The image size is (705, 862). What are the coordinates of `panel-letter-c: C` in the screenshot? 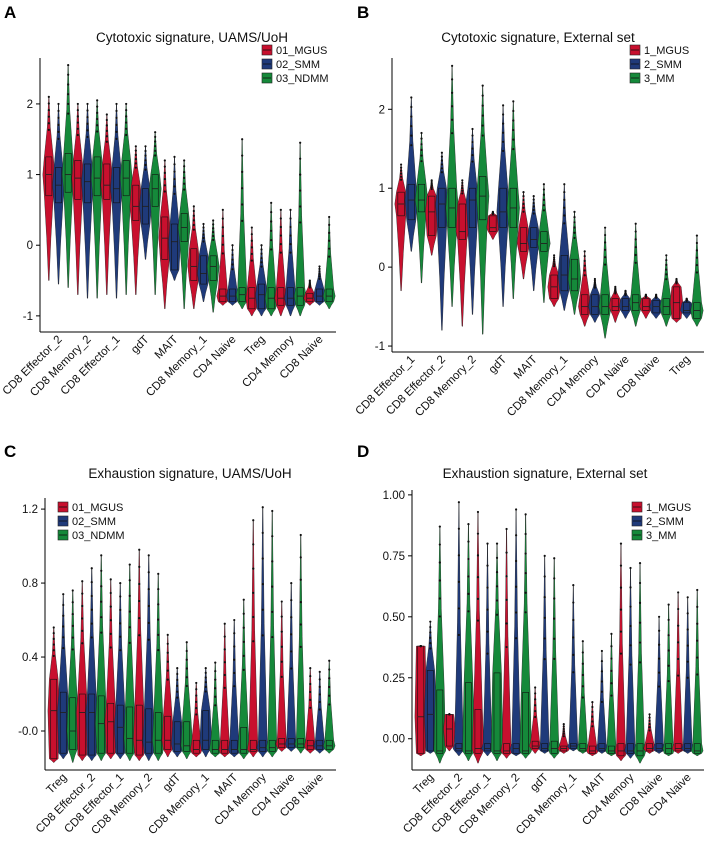 It's located at (10, 451).